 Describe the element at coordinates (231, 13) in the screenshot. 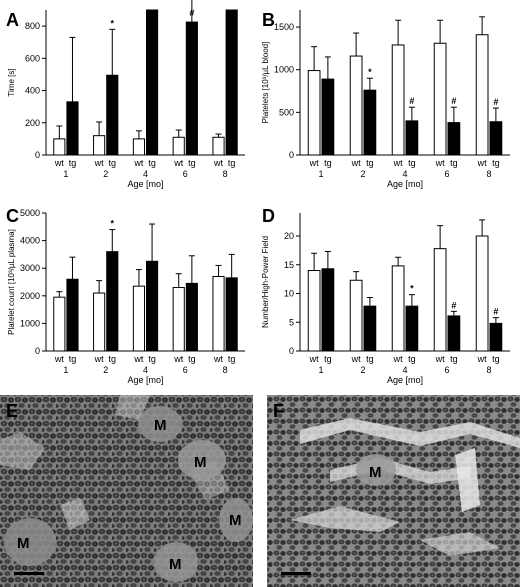

I see `significance-marker-a-3: #` at that location.